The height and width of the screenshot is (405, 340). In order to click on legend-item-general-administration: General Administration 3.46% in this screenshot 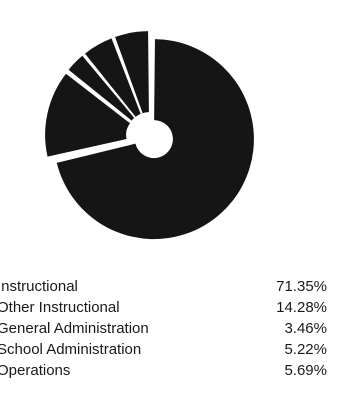, I will do `click(163, 328)`.